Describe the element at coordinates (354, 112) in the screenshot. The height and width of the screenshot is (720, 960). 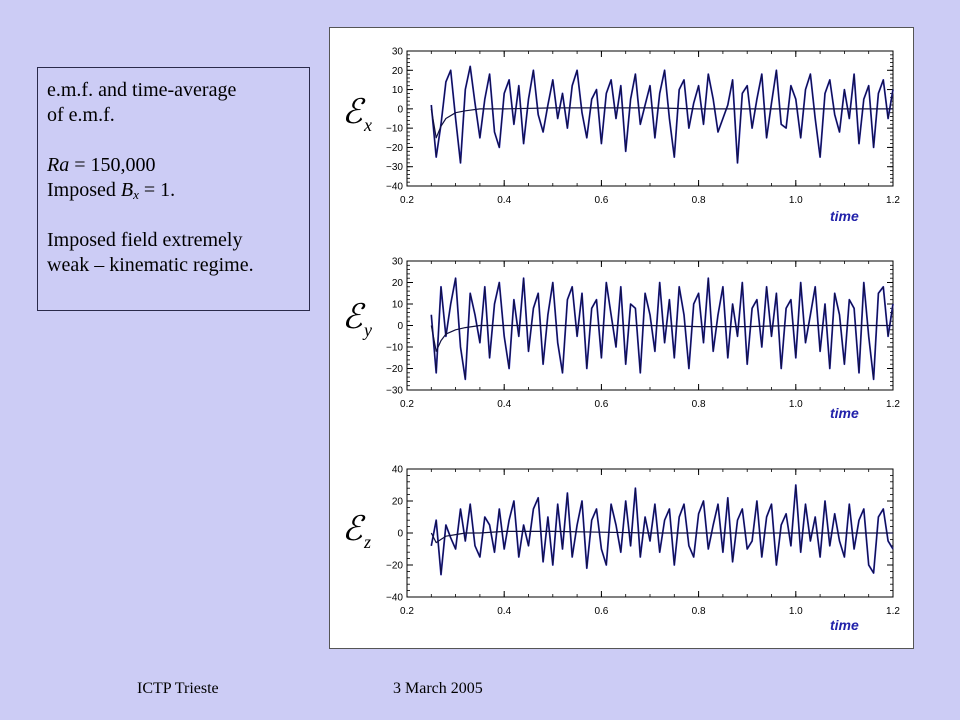
I see `chart-1-ylabel-symbol: ℰ` at that location.